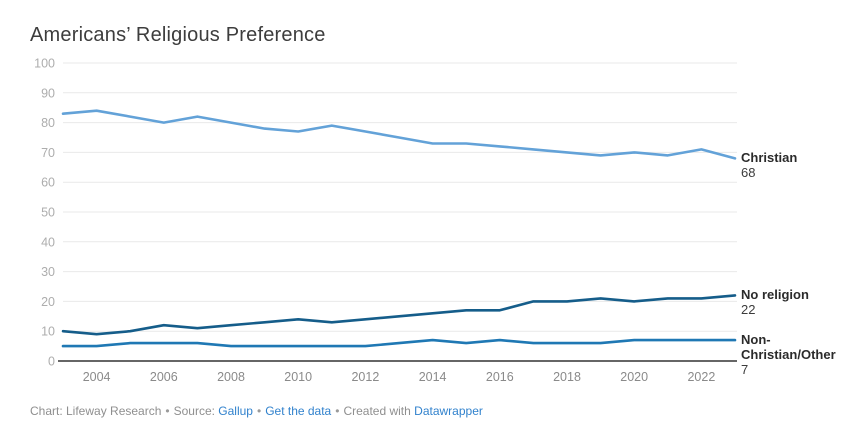  Describe the element at coordinates (51, 362) in the screenshot. I see `y-tick-label-0: 0` at that location.